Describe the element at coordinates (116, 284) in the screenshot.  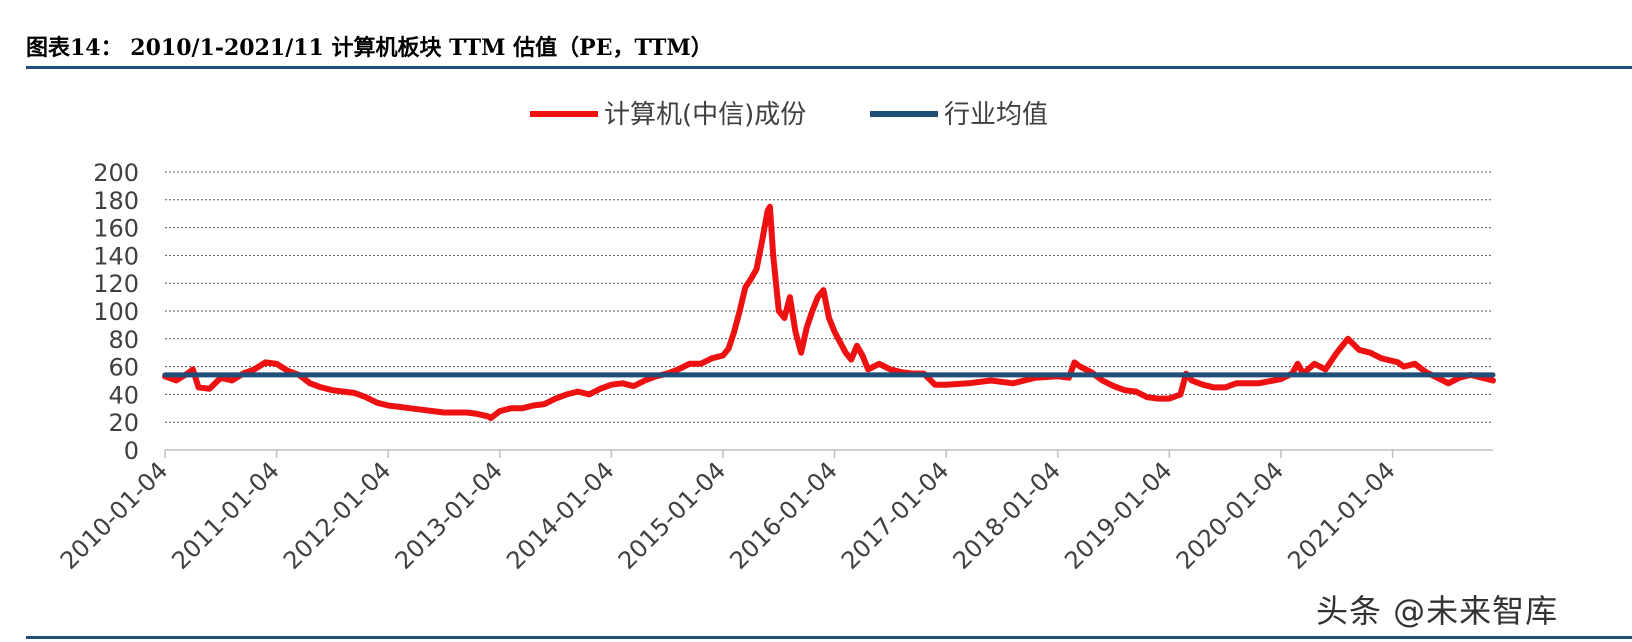
I see `y-tick-label: 120` at that location.